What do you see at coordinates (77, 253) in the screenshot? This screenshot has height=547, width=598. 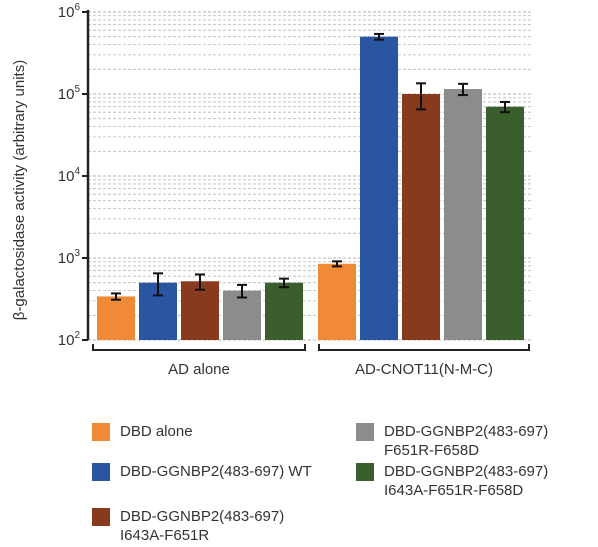 I see `y-tick-exponent: 3` at bounding box center [77, 253].